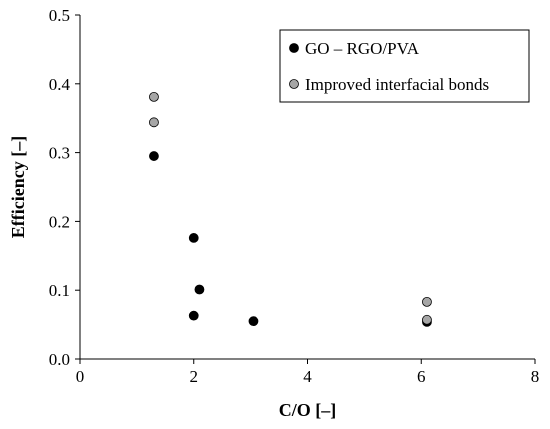  Describe the element at coordinates (294, 84) in the screenshot. I see `legend-marker-improved-interfacial-bonds` at that location.